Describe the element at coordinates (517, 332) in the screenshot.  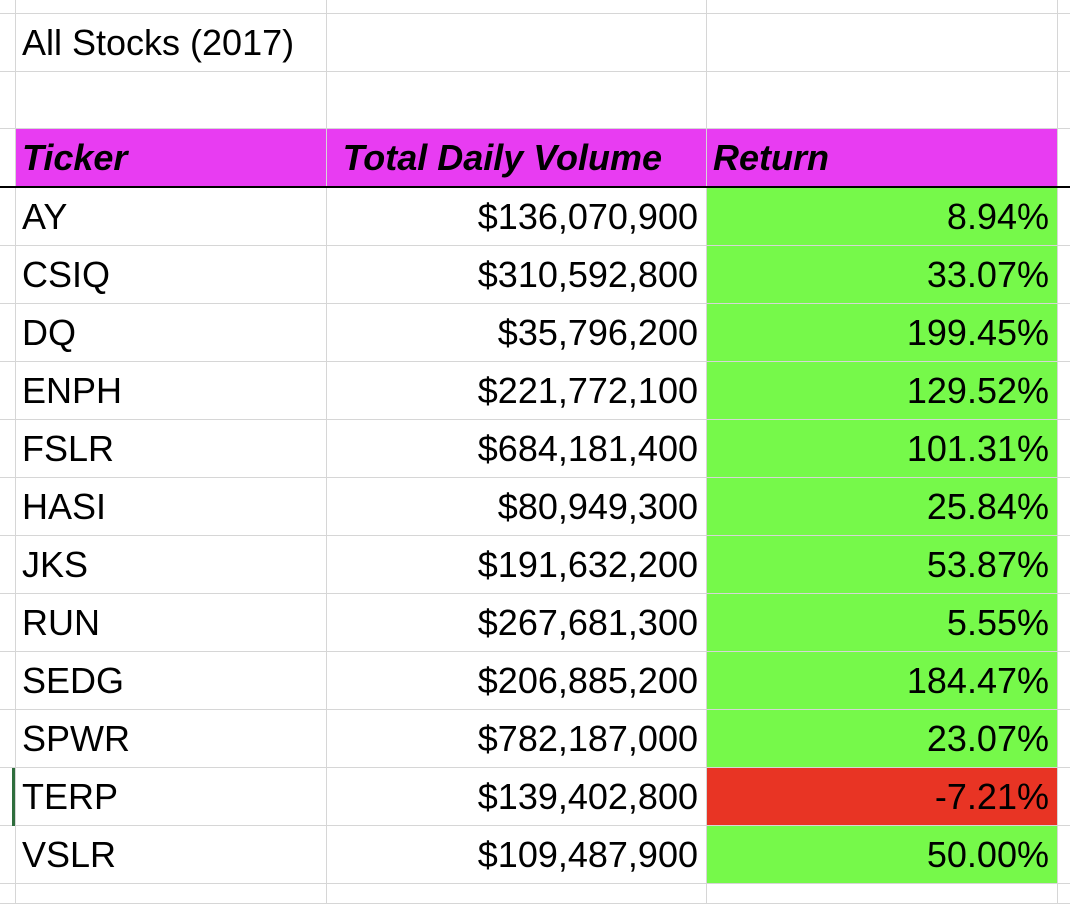
I see `volume-cell: $35,796,200` at that location.